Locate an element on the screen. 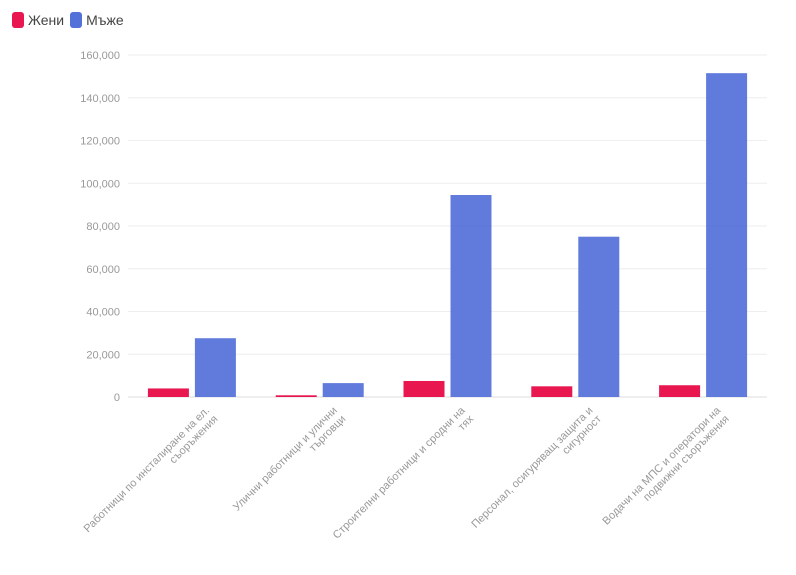  y-tick-label: 40,000 is located at coordinates (103, 313).